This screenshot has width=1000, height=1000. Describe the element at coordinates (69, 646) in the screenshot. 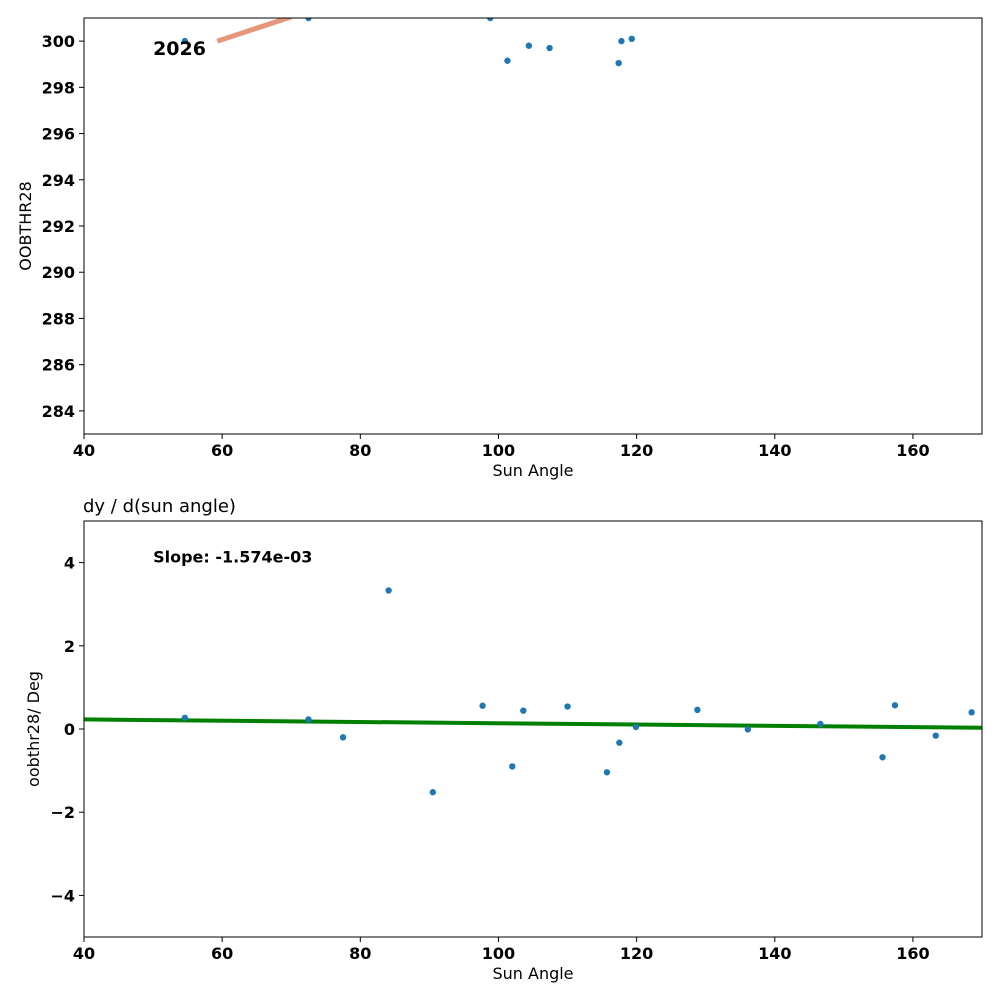

I see `y-tick-label: 2` at that location.